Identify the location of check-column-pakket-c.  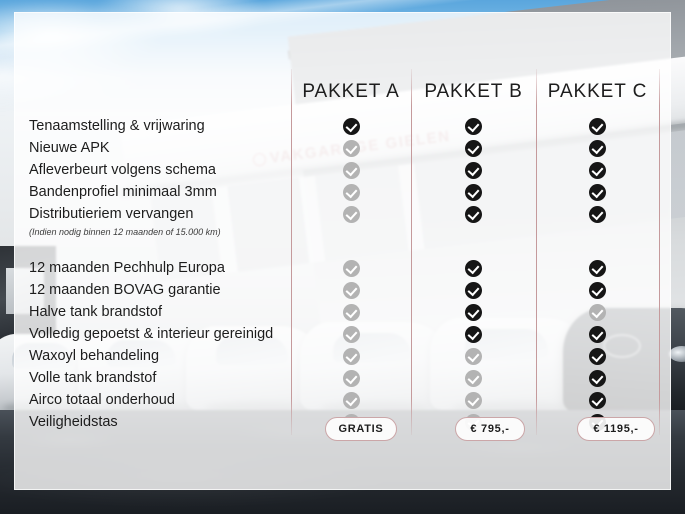
(597, 274).